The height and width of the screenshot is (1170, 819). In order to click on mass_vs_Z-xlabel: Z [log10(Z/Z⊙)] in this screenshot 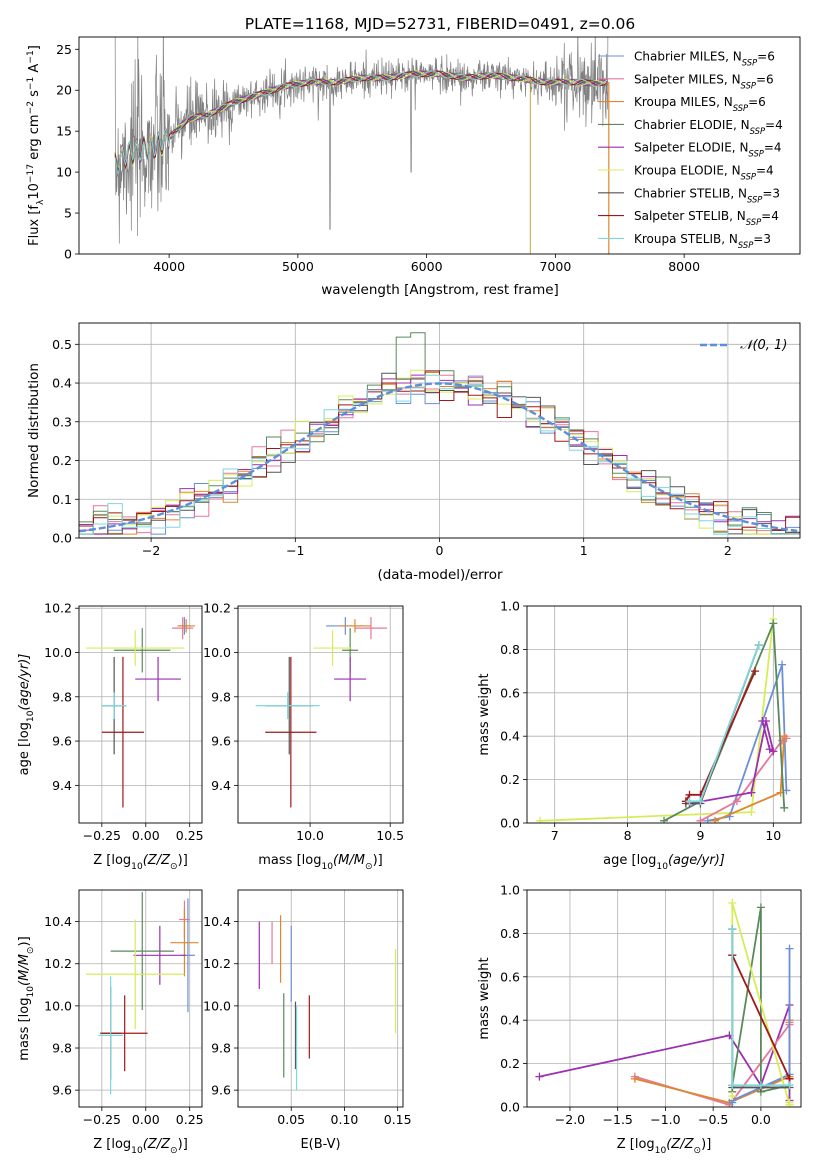, I will do `click(140, 1146)`.